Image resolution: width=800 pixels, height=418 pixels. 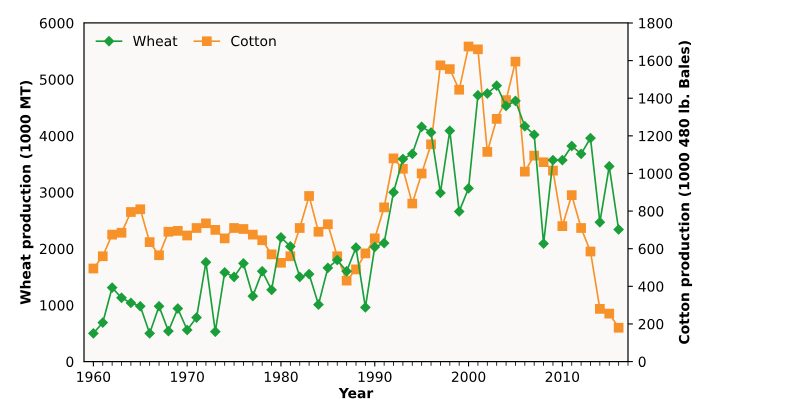 I want to click on legend-label: Wheat, so click(x=155, y=40).